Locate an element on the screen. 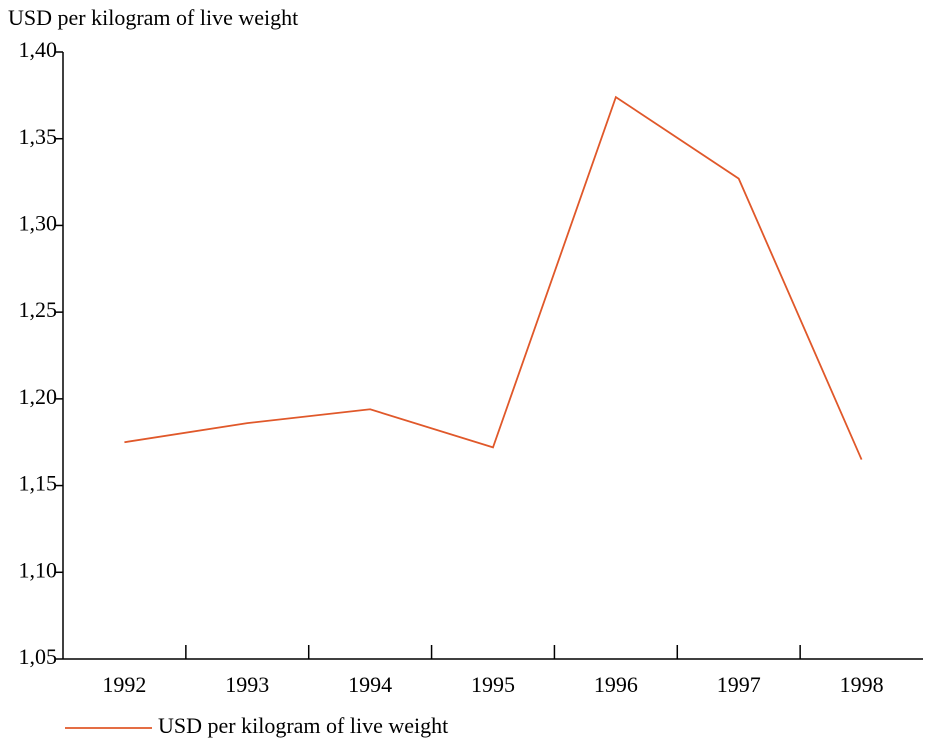  x-tick-label: 1994 is located at coordinates (370, 684).